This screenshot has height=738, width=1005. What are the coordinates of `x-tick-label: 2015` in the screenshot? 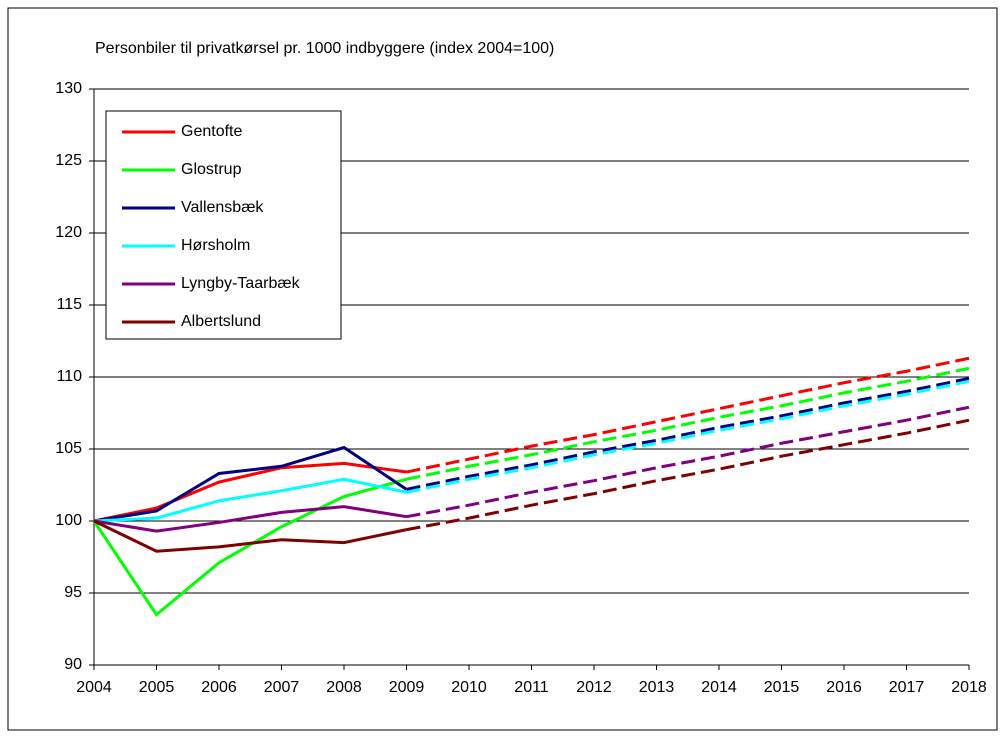 It's located at (782, 687).